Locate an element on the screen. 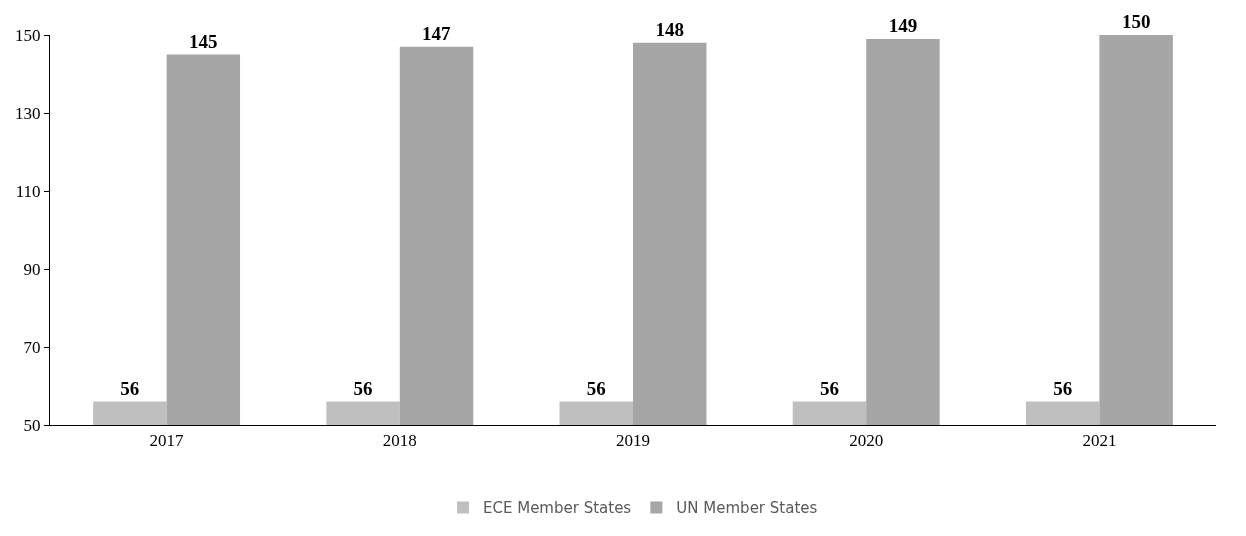  data-label: 147 is located at coordinates (437, 33).